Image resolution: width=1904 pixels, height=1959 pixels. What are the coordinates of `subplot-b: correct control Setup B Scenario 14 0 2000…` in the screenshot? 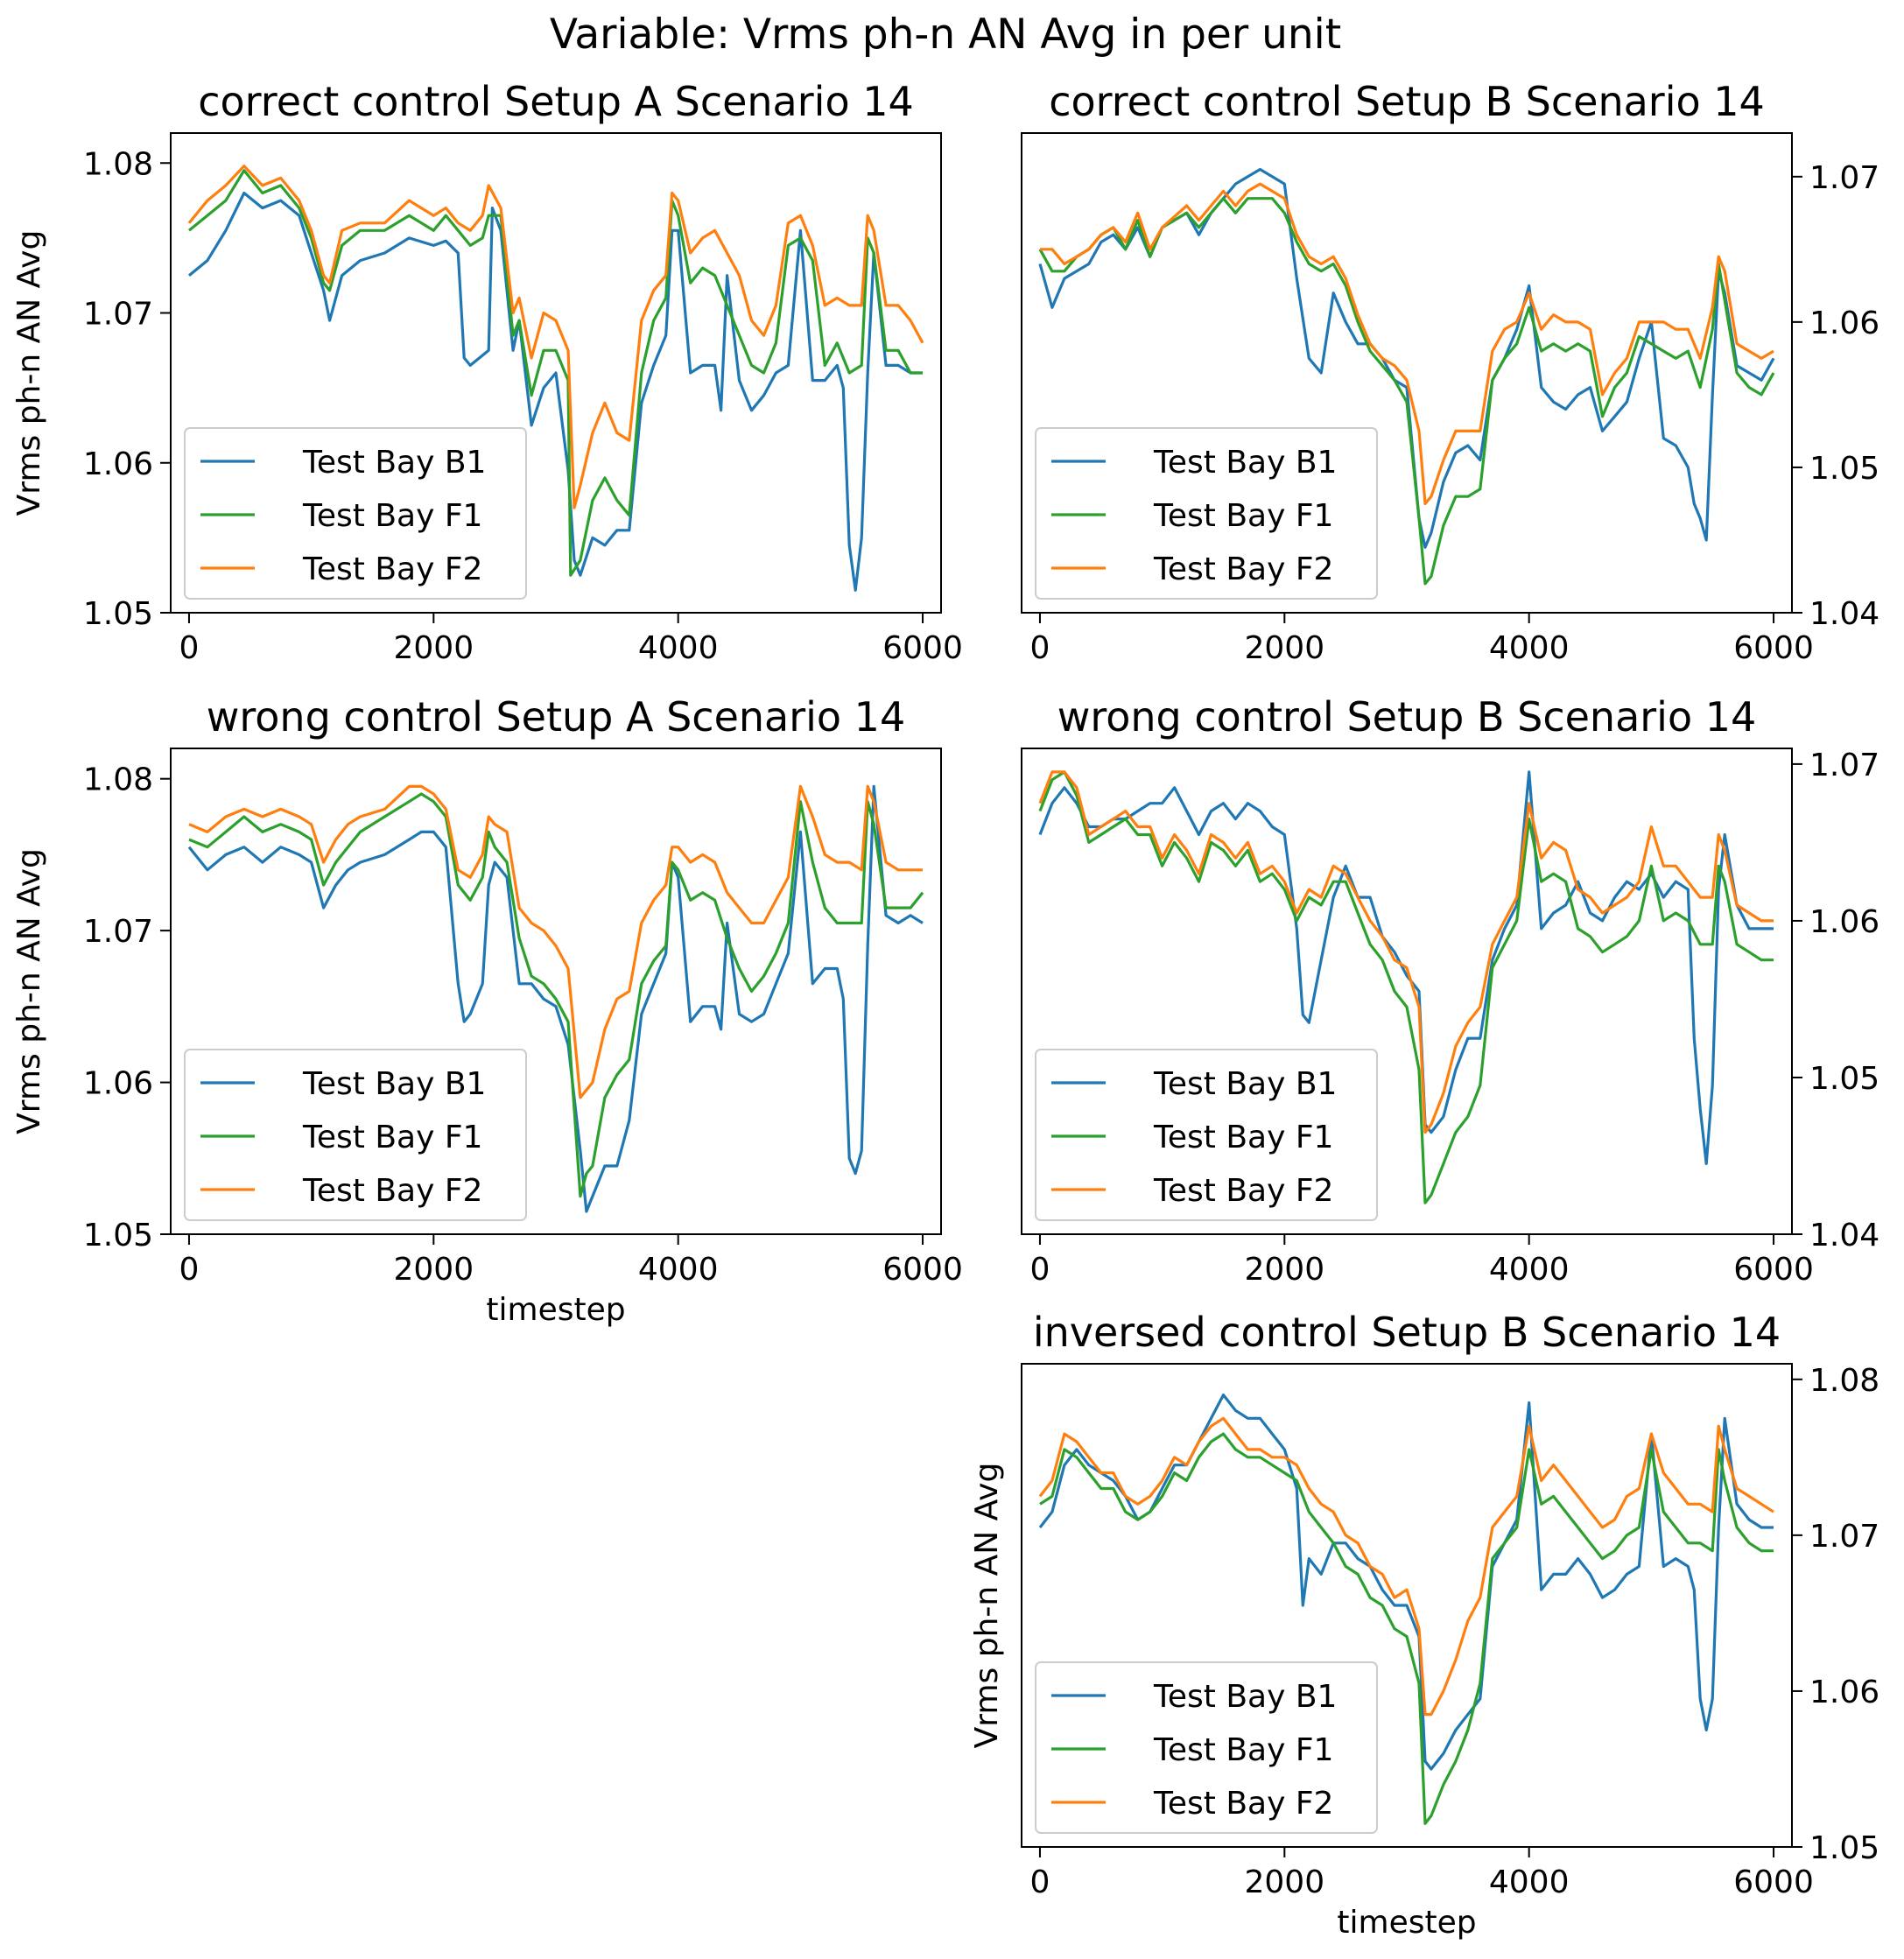 It's located at (1450, 372).